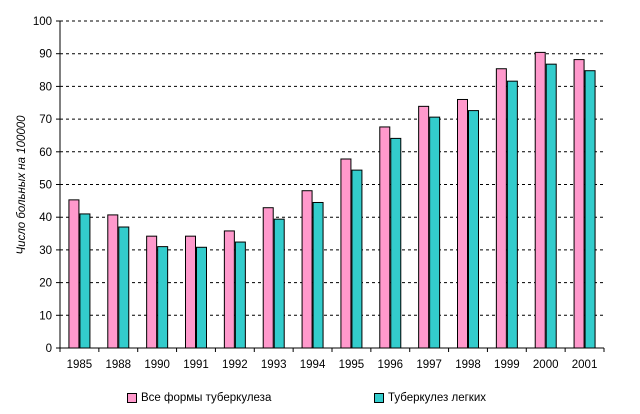  What do you see at coordinates (424, 227) in the screenshot?
I see `bar-all-forms-1997` at bounding box center [424, 227].